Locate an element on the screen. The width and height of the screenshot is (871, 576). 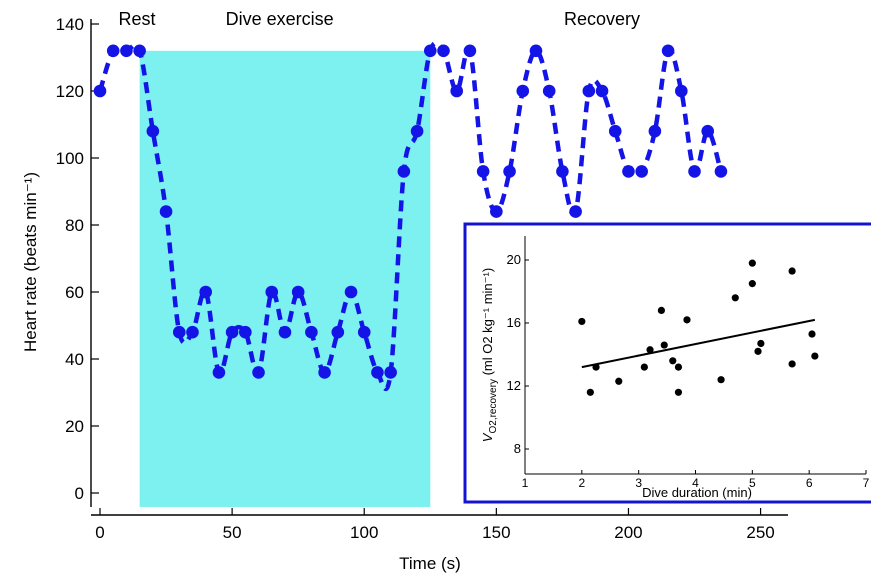
inset-y-axis-label-main: V is located at coordinates (487, 437).